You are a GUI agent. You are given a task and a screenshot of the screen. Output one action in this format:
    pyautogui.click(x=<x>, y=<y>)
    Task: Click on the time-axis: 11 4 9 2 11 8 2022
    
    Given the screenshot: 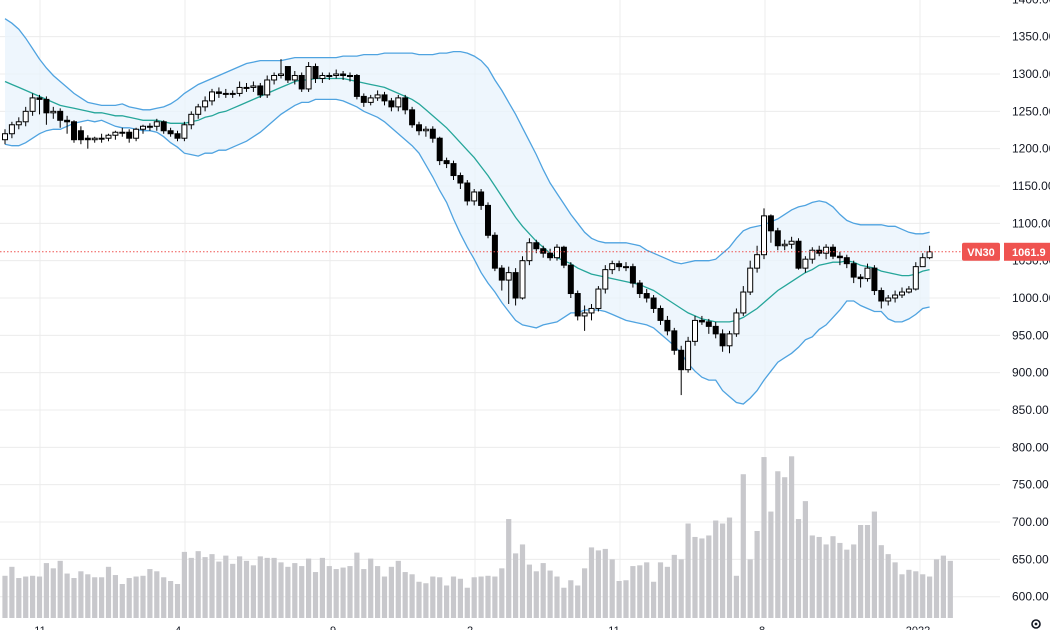 What is the action you would take?
    pyautogui.click(x=482, y=627)
    